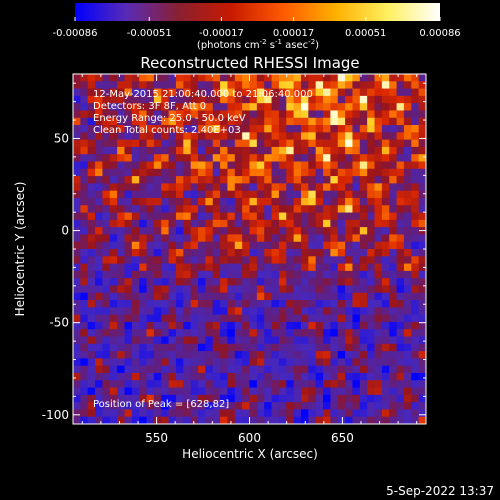  What do you see at coordinates (61, 138) in the screenshot?
I see `y-tick-label: 50` at bounding box center [61, 138].